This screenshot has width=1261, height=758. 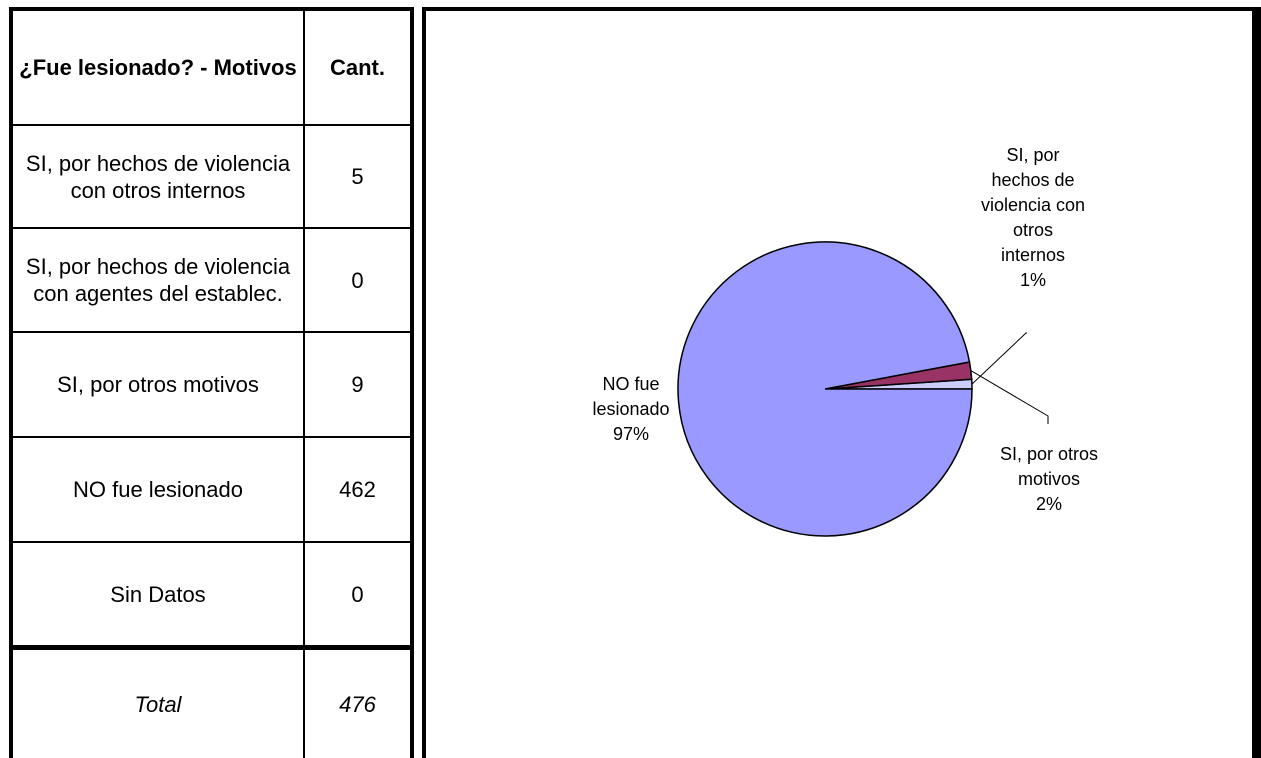 I want to click on slice-no-lesionado, so click(x=825, y=389).